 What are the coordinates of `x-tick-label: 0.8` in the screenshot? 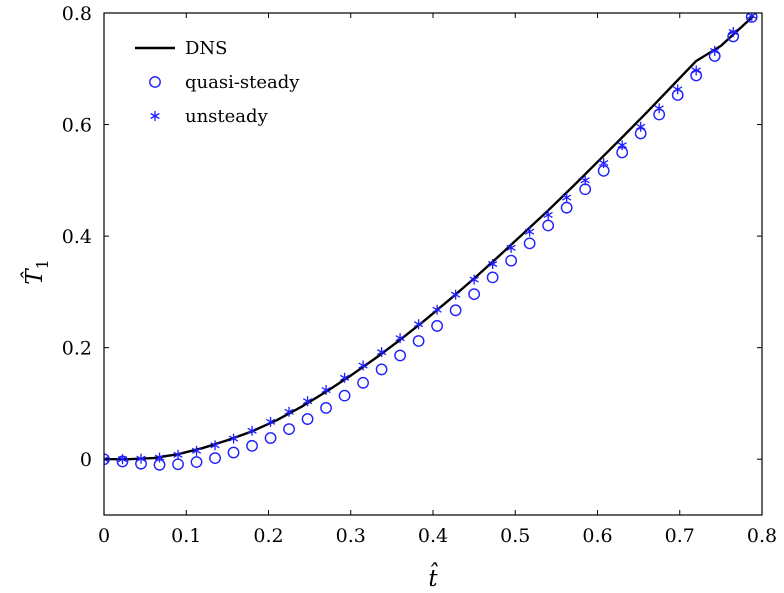 It's located at (762, 536).